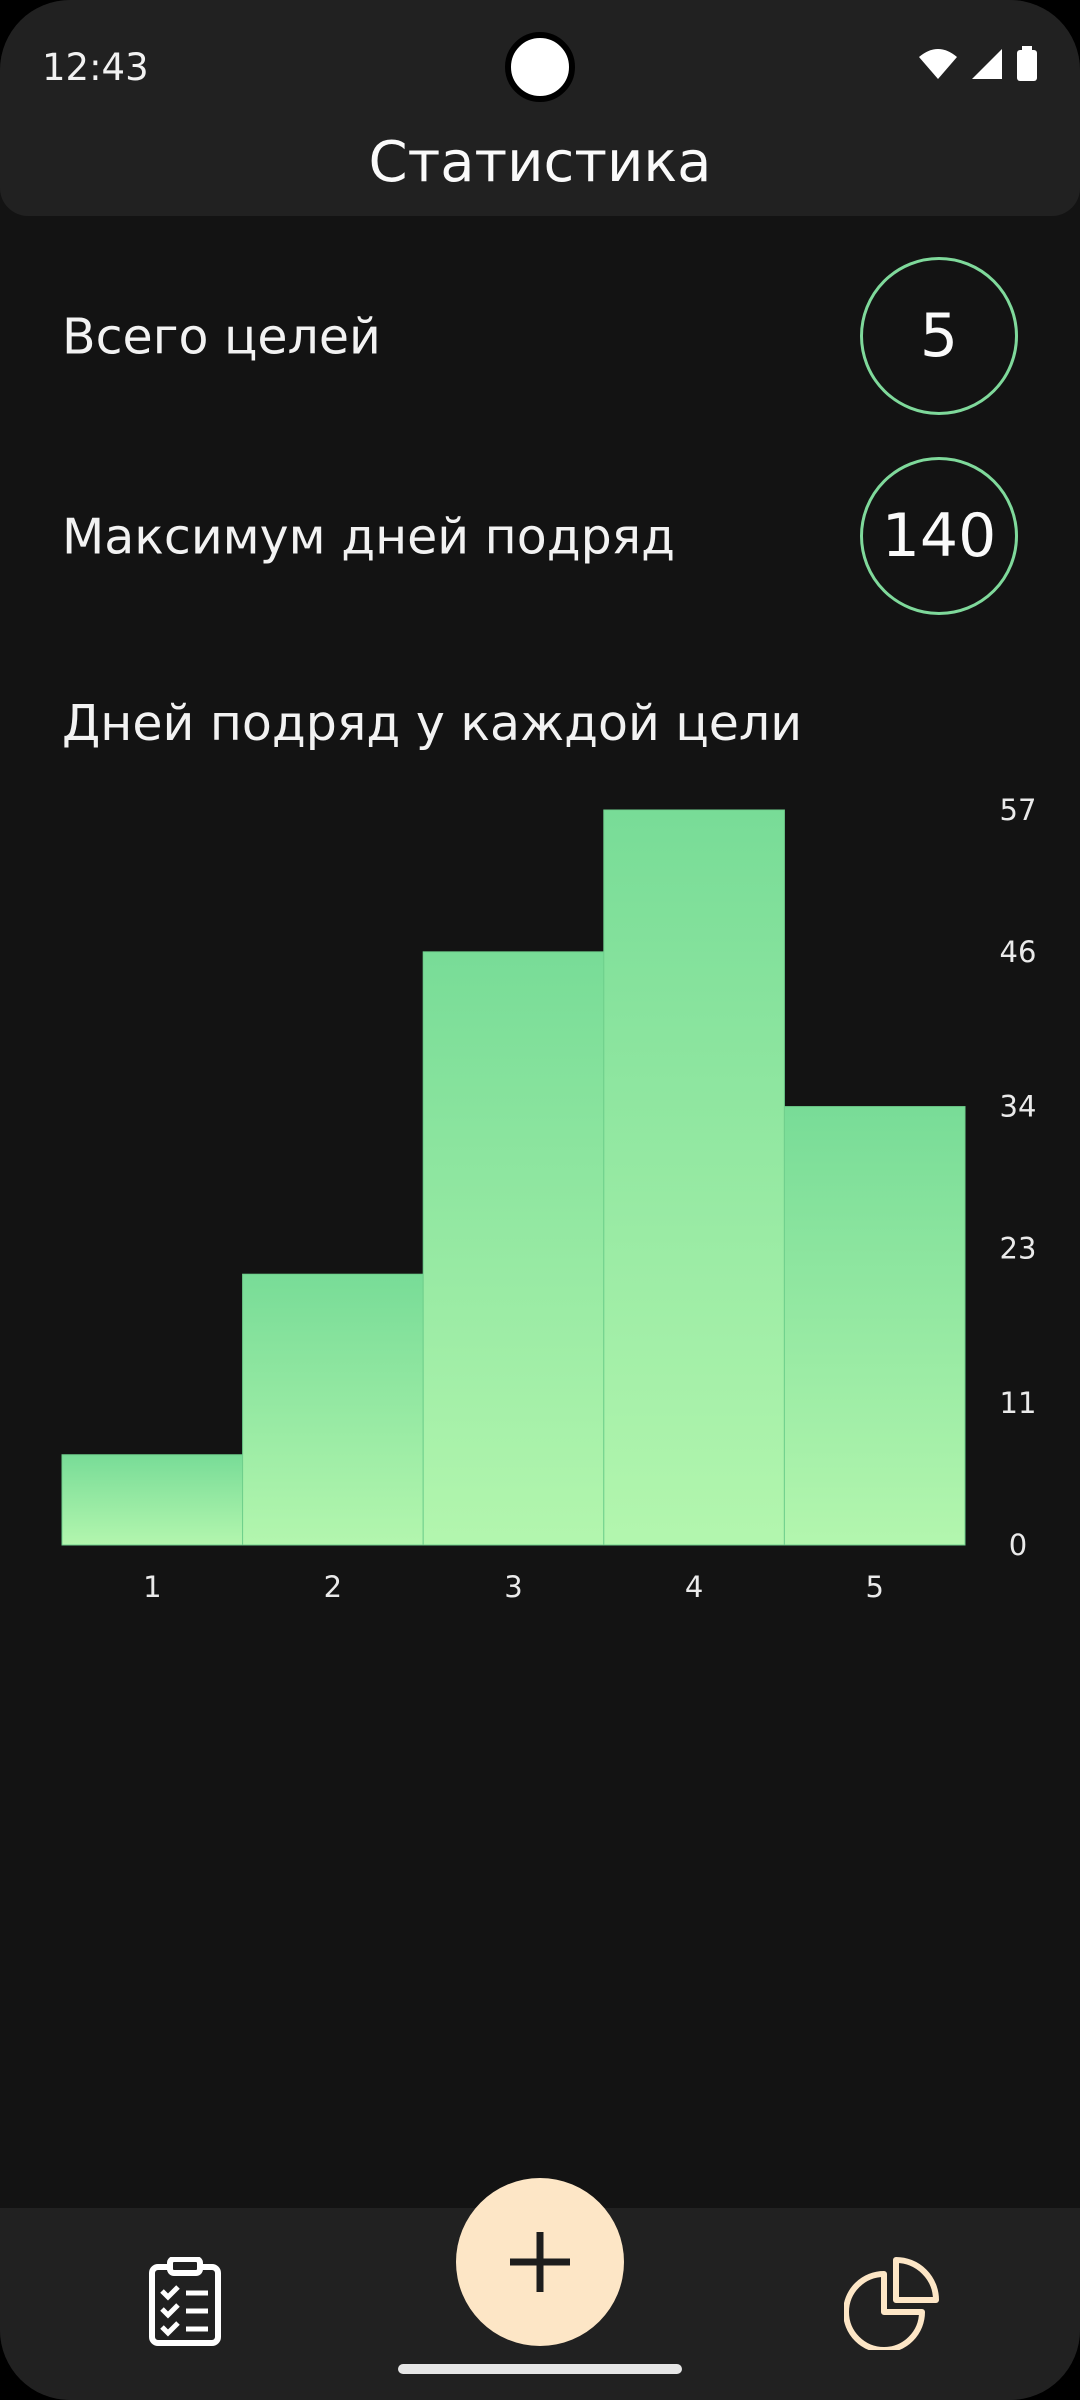 The width and height of the screenshot is (1080, 2400). What do you see at coordinates (221, 337) in the screenshot?
I see `stat-label-total-goals: Всего целей` at bounding box center [221, 337].